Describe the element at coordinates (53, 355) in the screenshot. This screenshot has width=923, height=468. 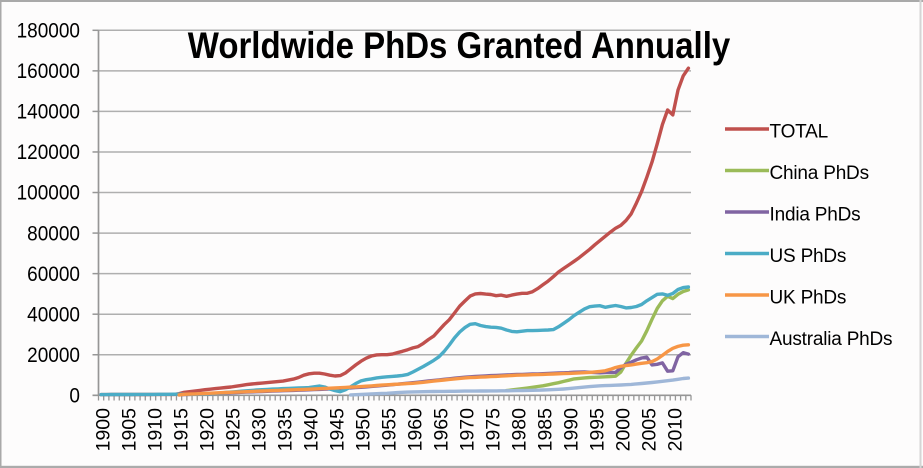
I see `svg-text: 20000` at that location.